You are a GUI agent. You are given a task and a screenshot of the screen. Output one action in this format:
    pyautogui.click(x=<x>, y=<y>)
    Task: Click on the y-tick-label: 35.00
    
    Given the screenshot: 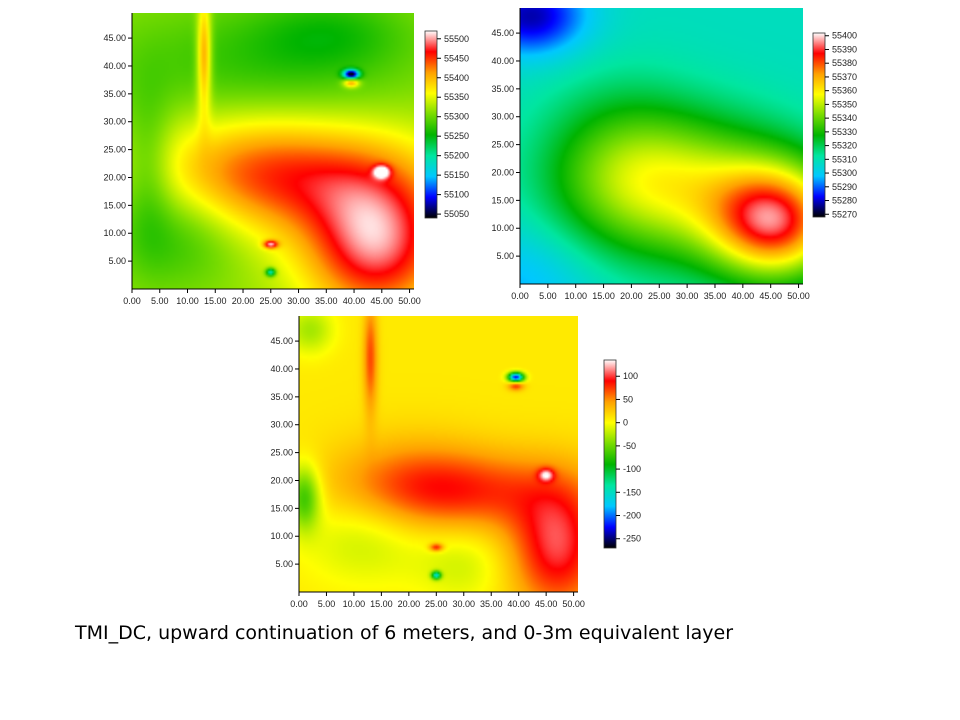 What is the action you would take?
    pyautogui.click(x=502, y=89)
    